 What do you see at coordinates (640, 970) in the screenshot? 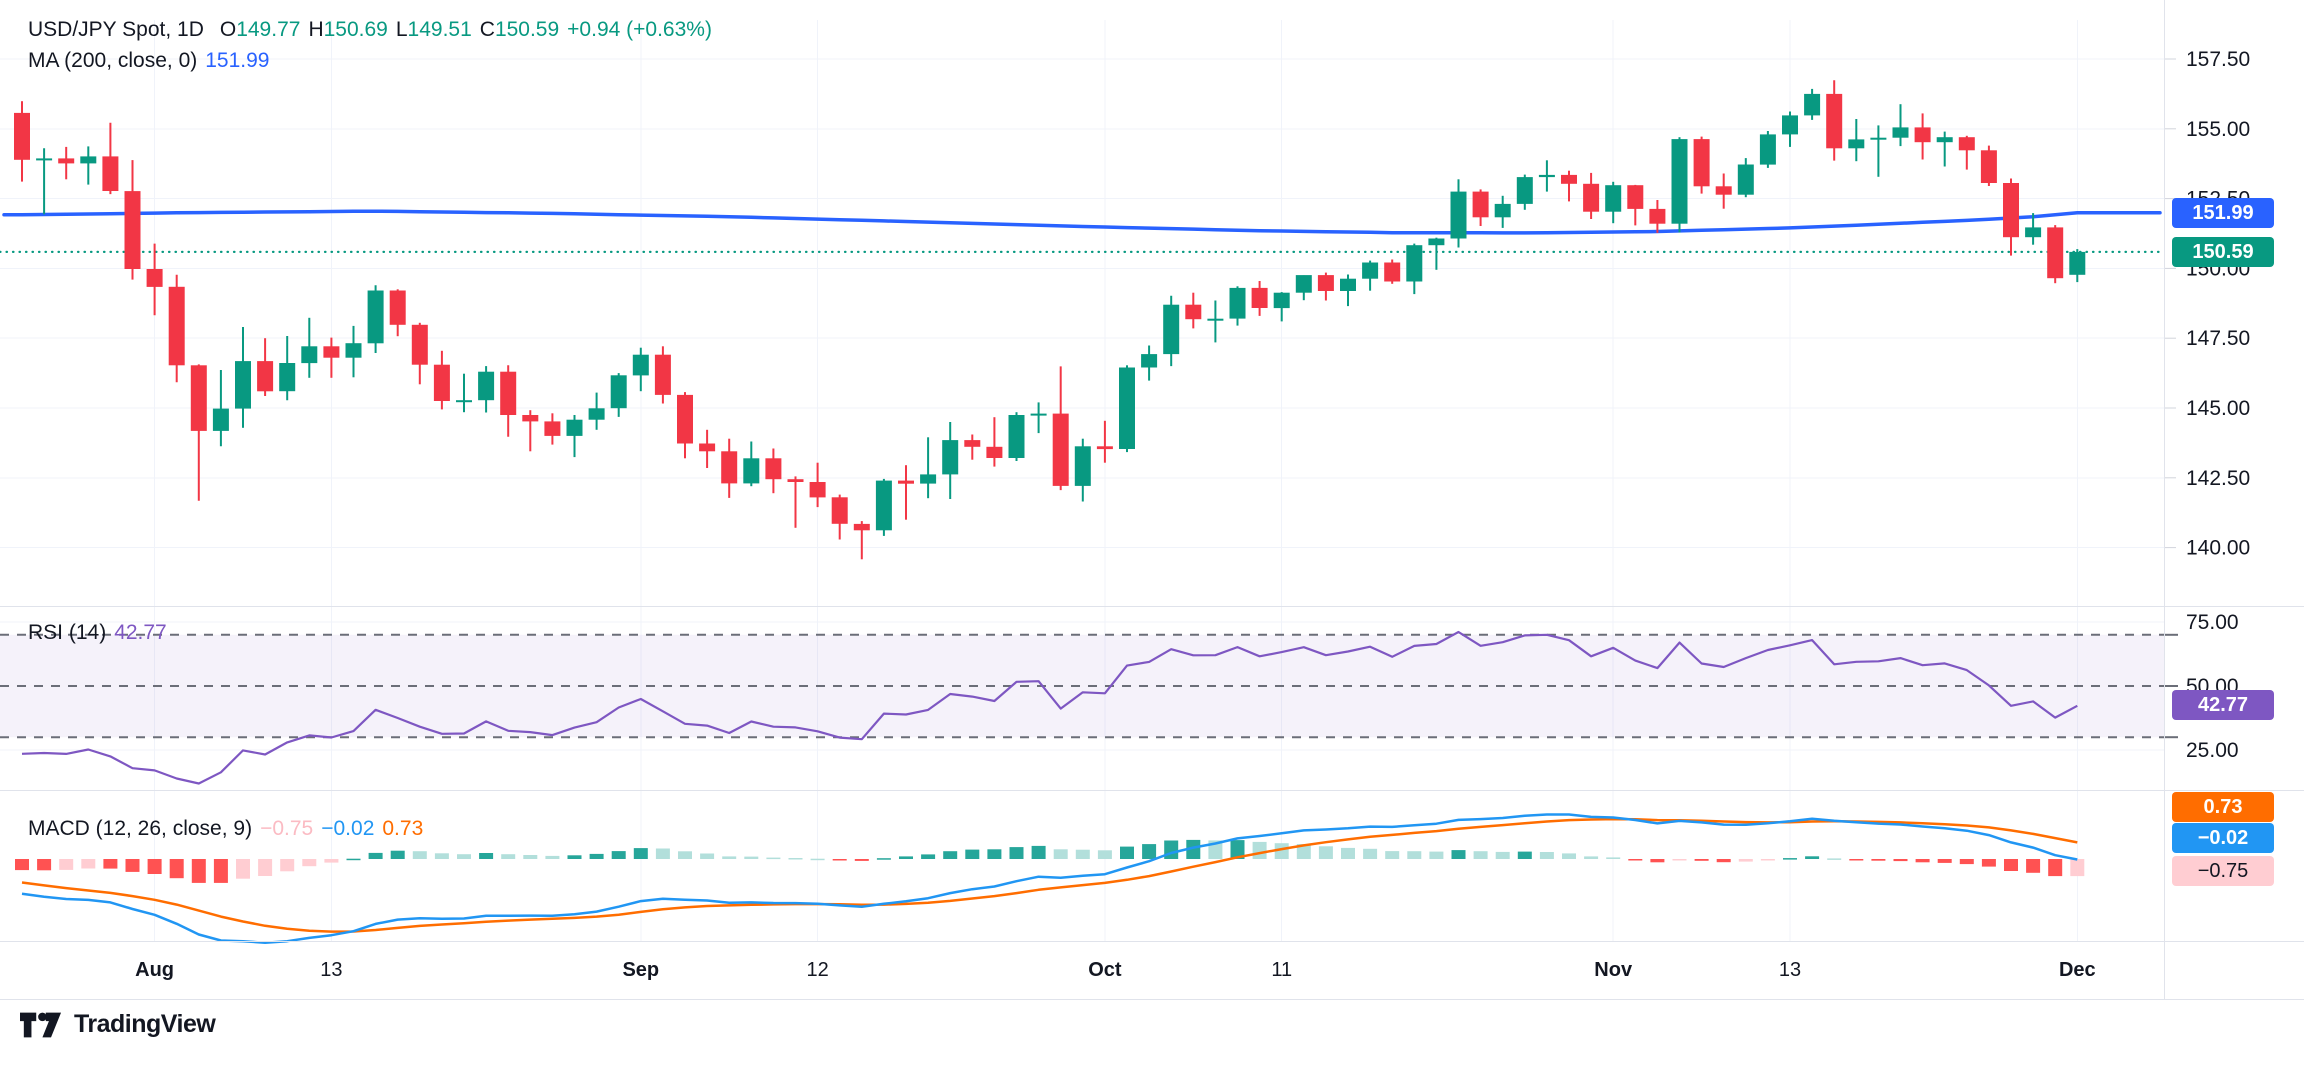
I see `time-axis-label: Sep` at bounding box center [640, 970].